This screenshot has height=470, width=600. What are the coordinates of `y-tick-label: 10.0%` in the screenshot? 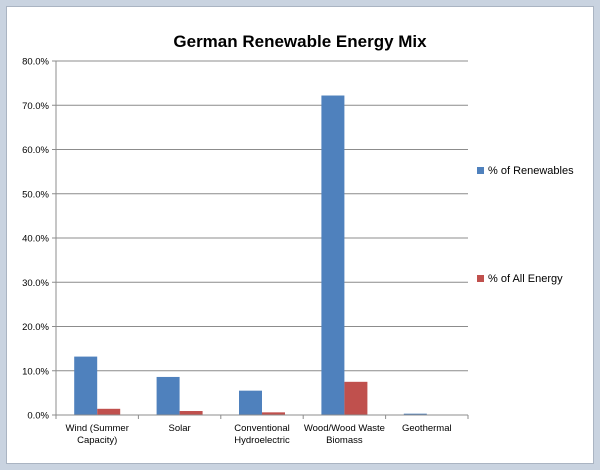 It's located at (35, 371).